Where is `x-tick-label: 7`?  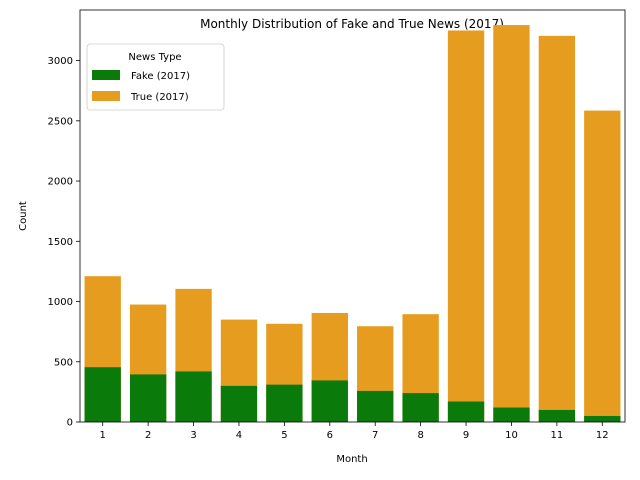 x-tick-label: 7 is located at coordinates (375, 435).